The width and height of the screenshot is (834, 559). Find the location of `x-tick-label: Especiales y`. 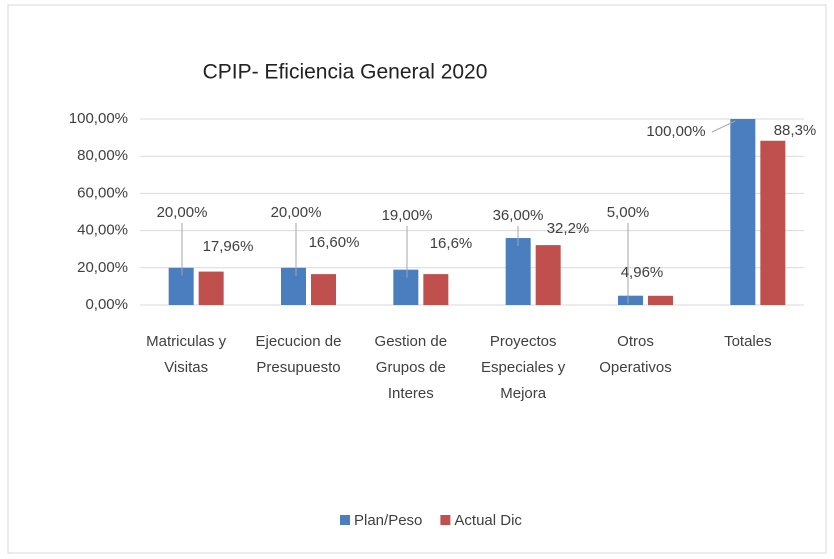

x-tick-label: Especiales y is located at coordinates (523, 367).